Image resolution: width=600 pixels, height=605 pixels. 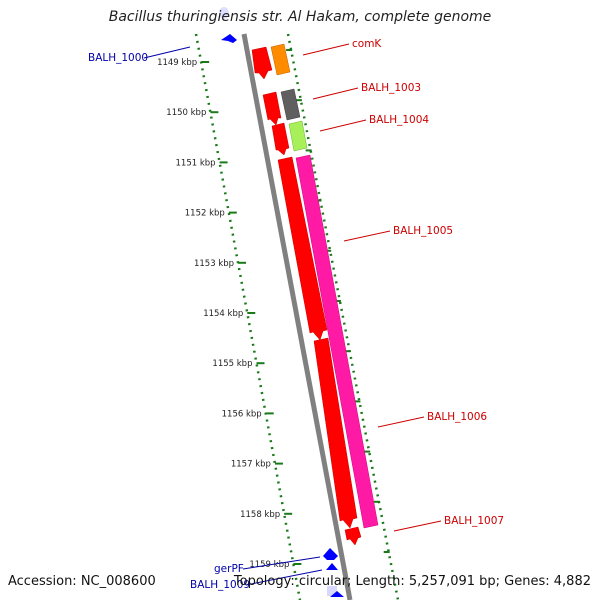 What do you see at coordinates (118, 58) in the screenshot?
I see `label-balh-1000: BALH_1000` at bounding box center [118, 58].